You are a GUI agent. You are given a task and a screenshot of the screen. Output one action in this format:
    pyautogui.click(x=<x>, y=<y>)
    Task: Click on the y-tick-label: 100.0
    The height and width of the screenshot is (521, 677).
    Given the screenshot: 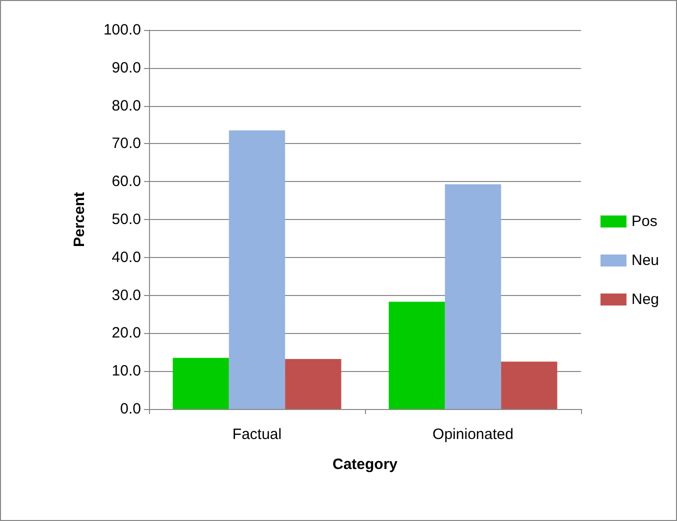 What is the action you would take?
    pyautogui.click(x=122, y=30)
    